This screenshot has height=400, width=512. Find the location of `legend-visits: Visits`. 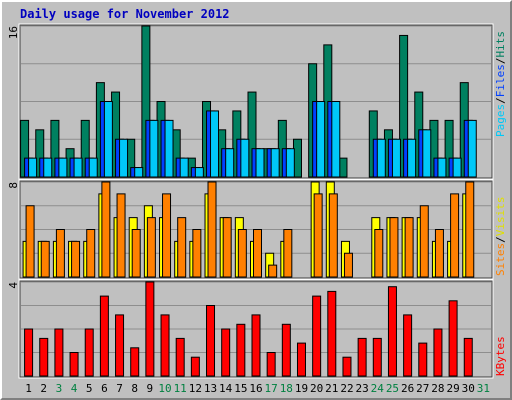

legend-visits: Visits is located at coordinates (500, 217).